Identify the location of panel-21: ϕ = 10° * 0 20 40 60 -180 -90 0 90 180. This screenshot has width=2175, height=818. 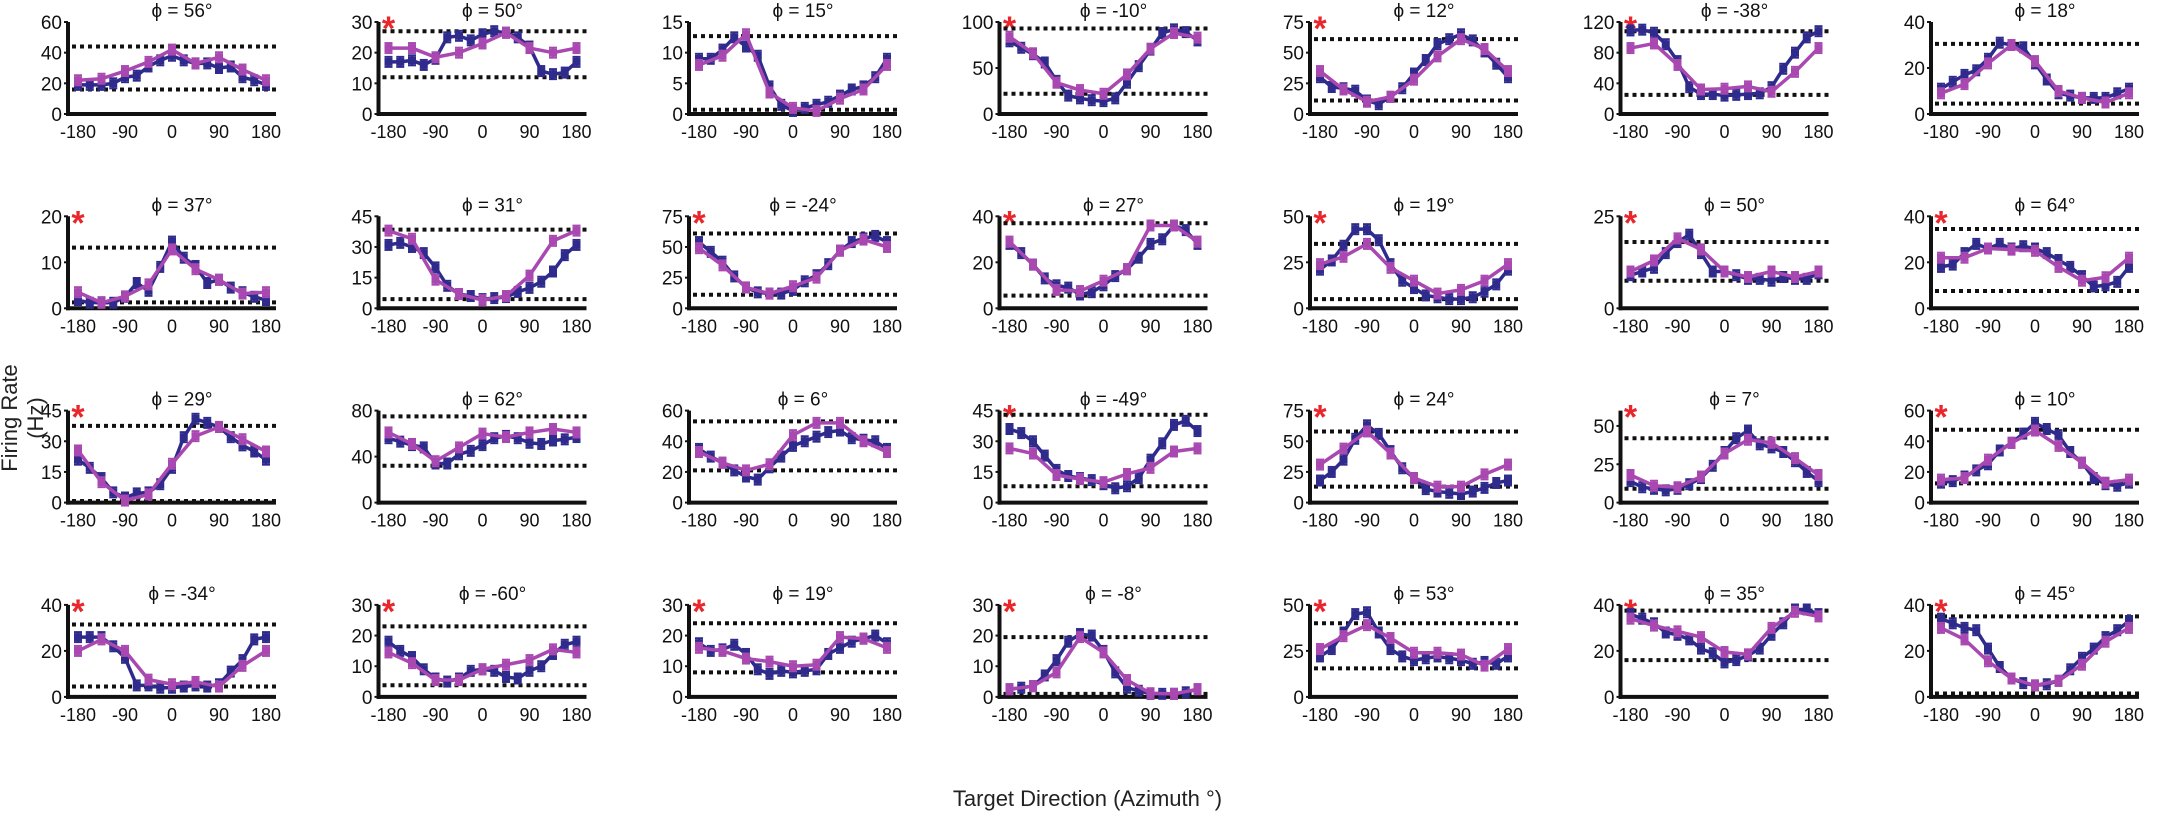
(2024, 460).